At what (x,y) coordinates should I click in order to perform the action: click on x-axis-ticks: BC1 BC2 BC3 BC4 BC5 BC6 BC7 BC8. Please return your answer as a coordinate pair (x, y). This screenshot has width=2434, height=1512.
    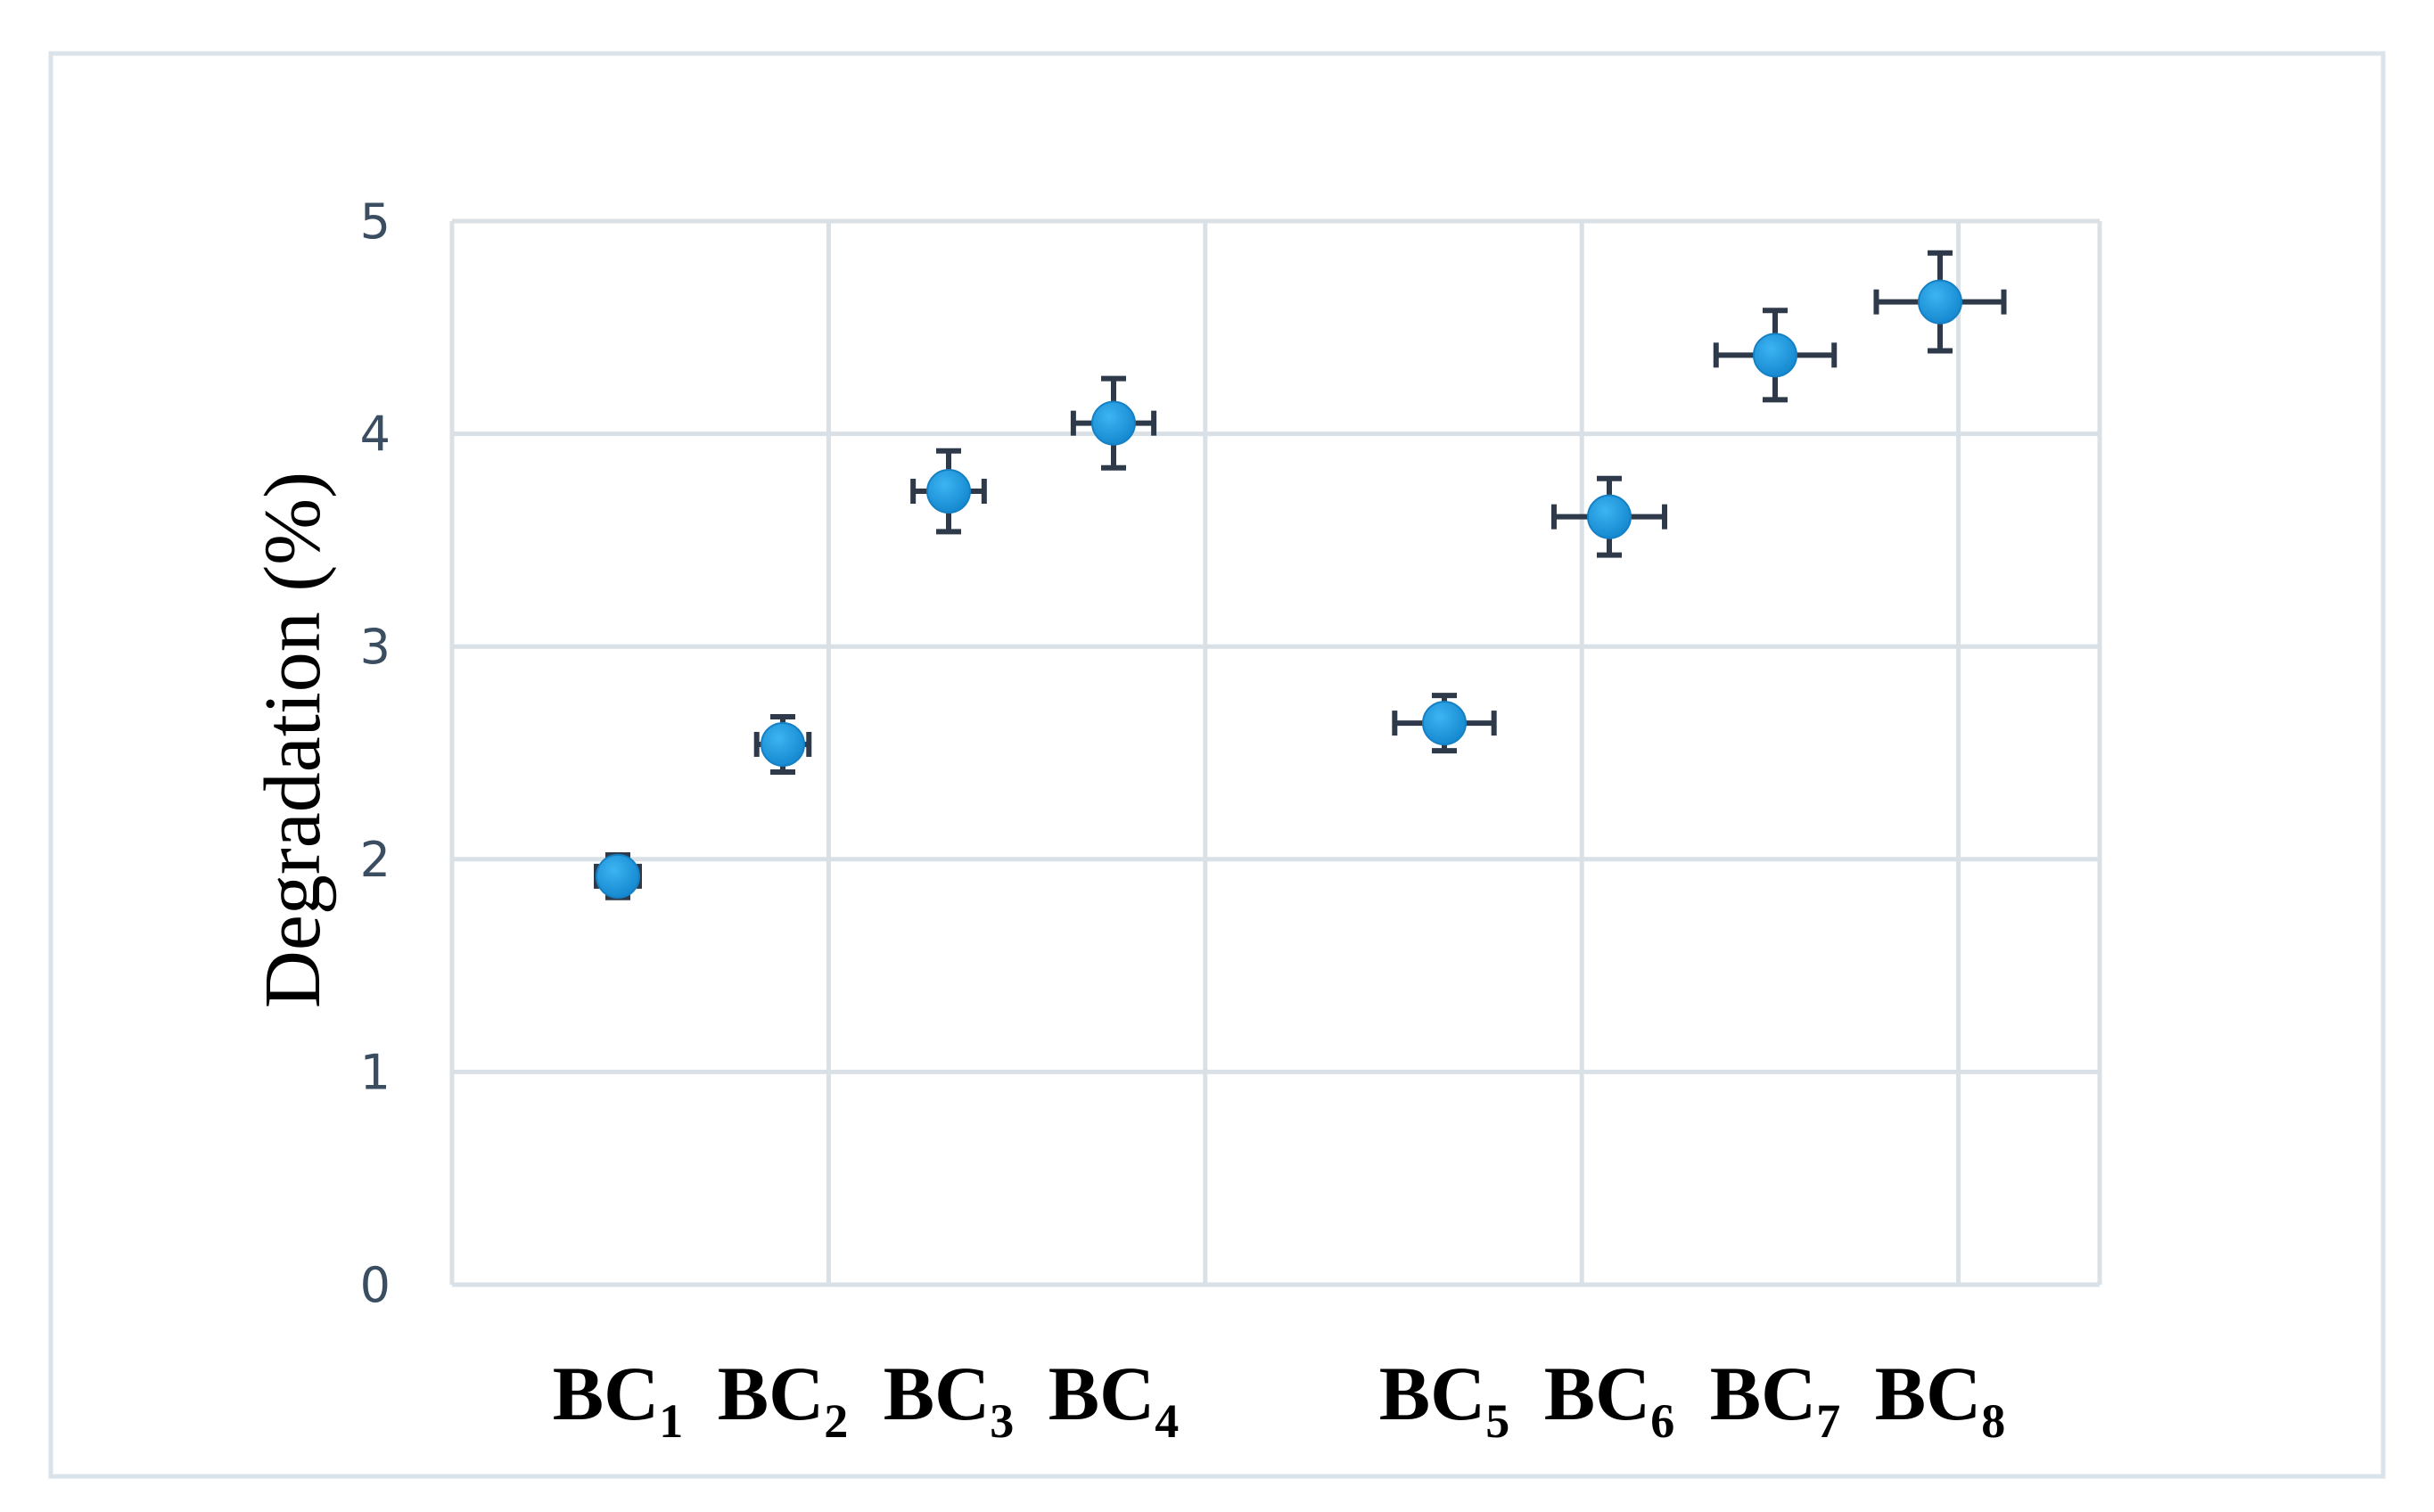
    Looking at the image, I should click on (1279, 1399).